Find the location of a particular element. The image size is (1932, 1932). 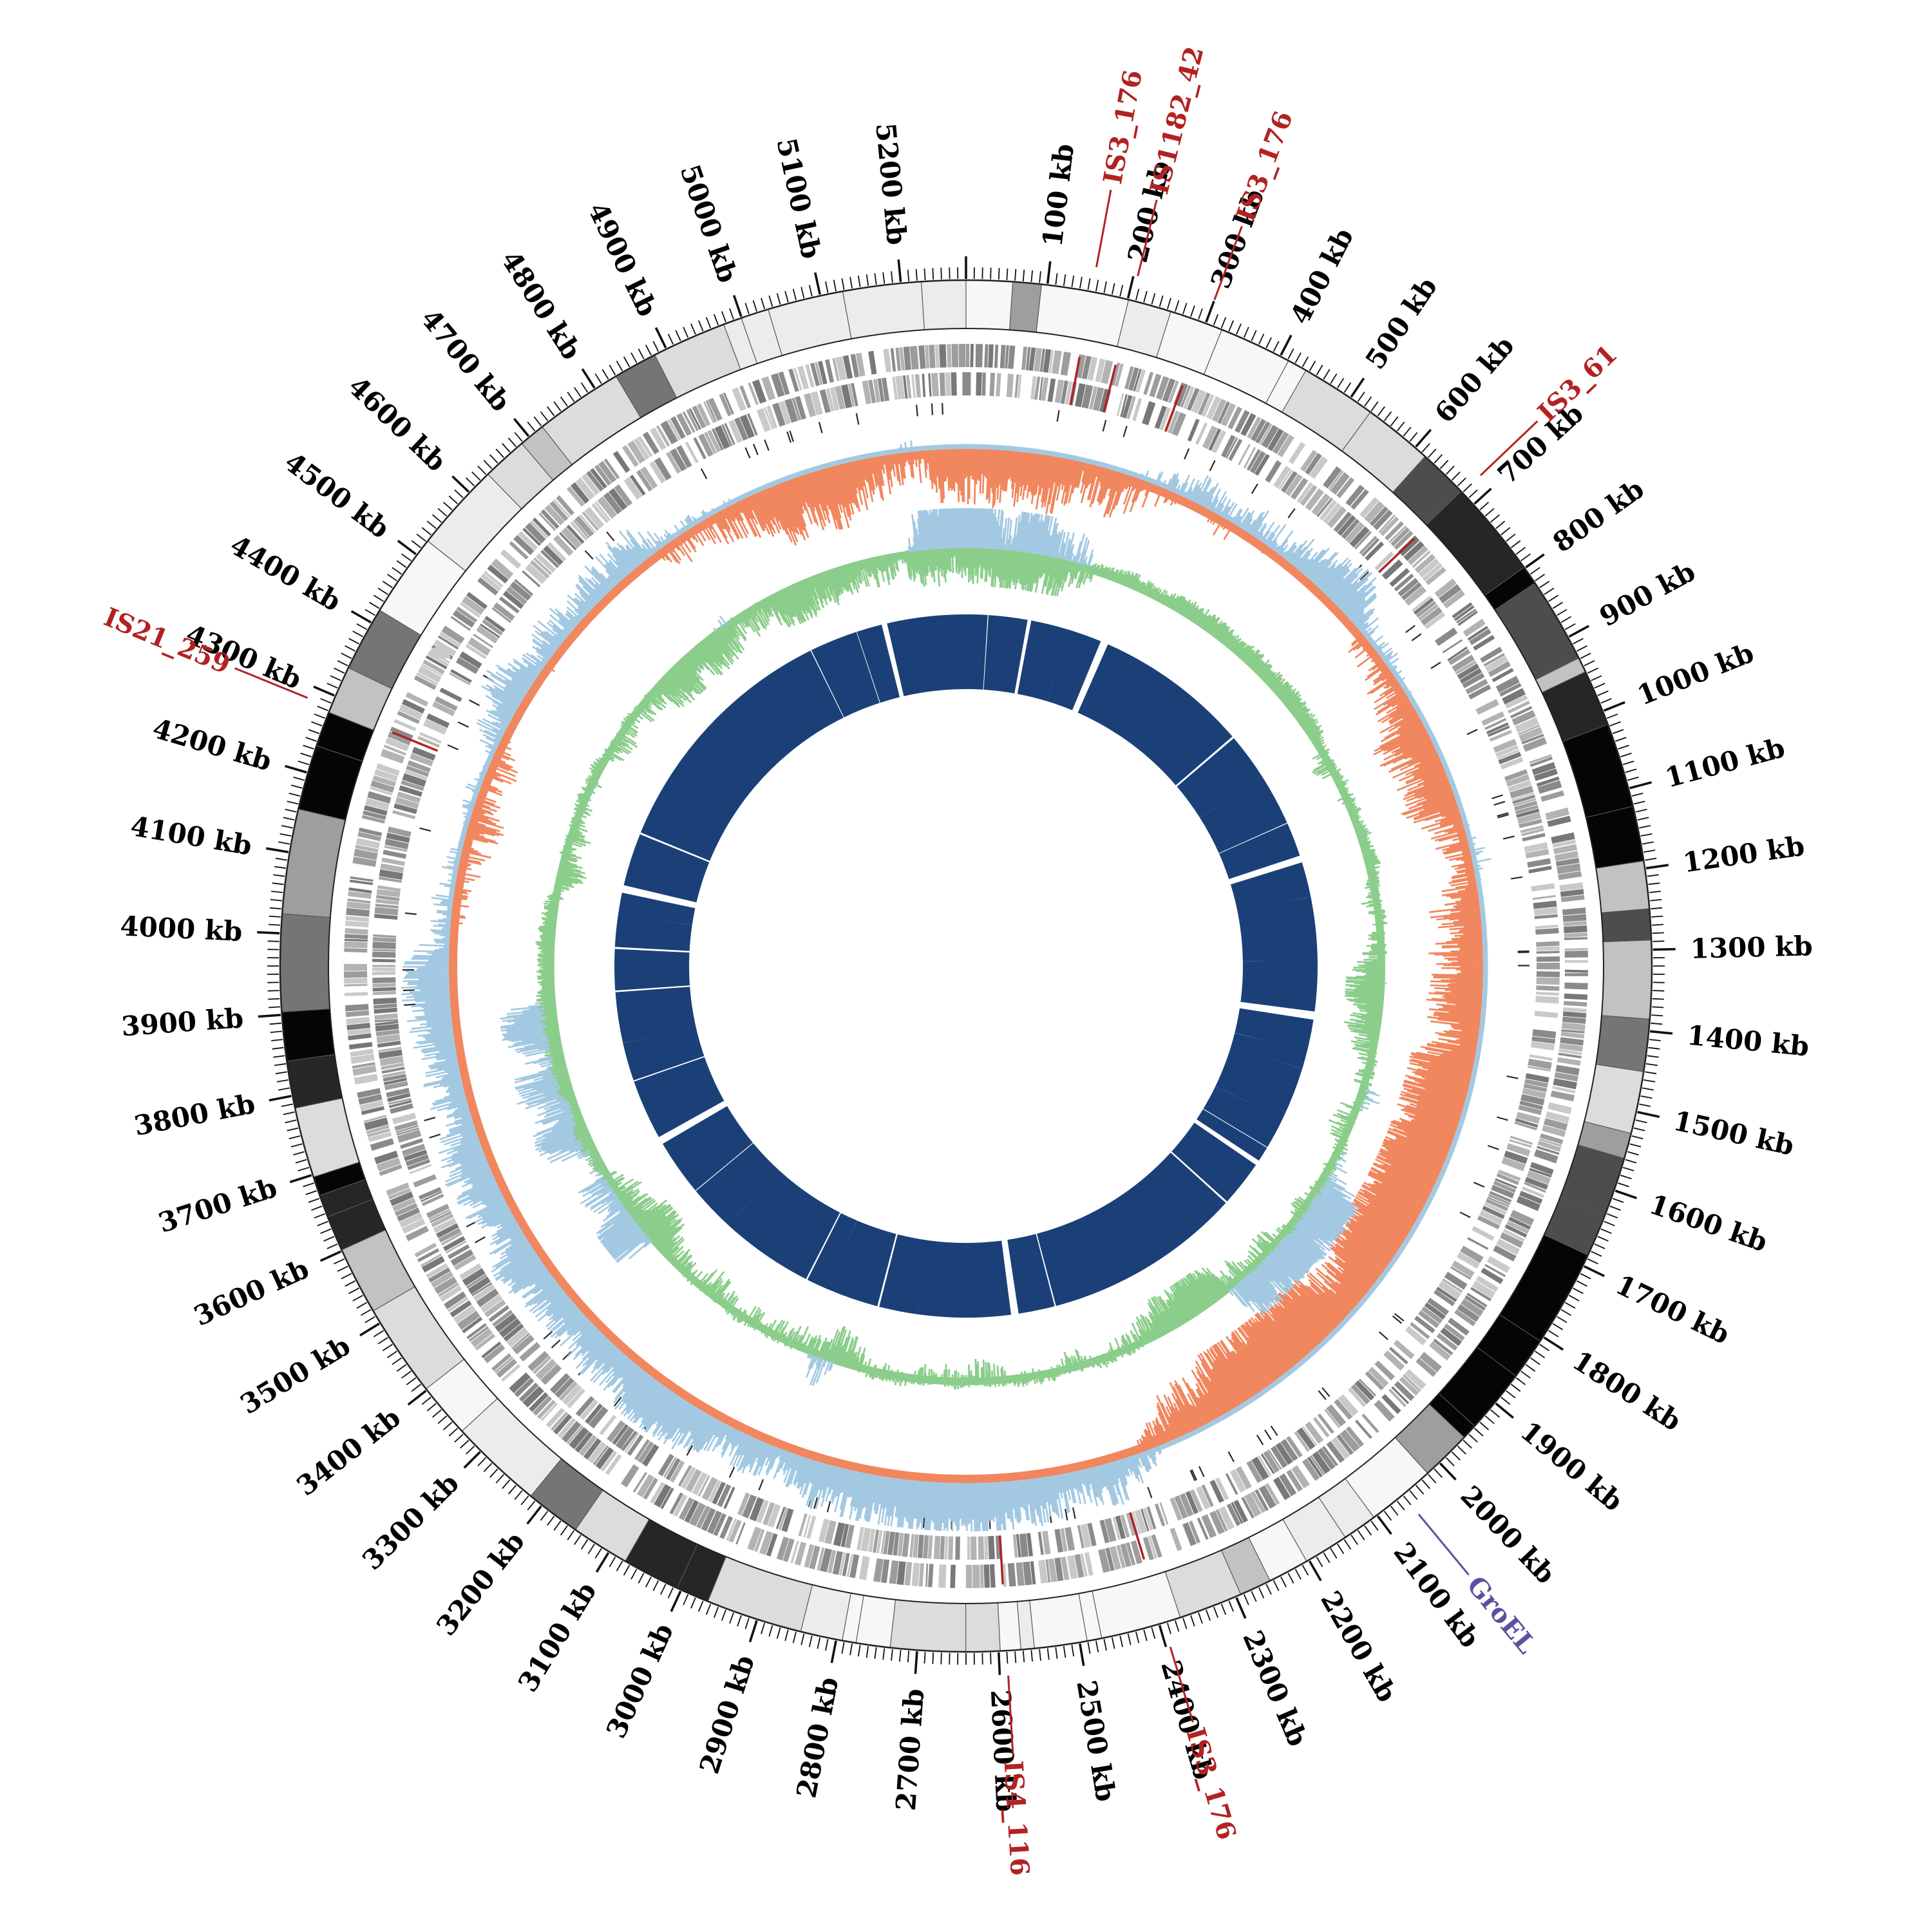

tick-label: 3400 kb is located at coordinates (348, 1451).